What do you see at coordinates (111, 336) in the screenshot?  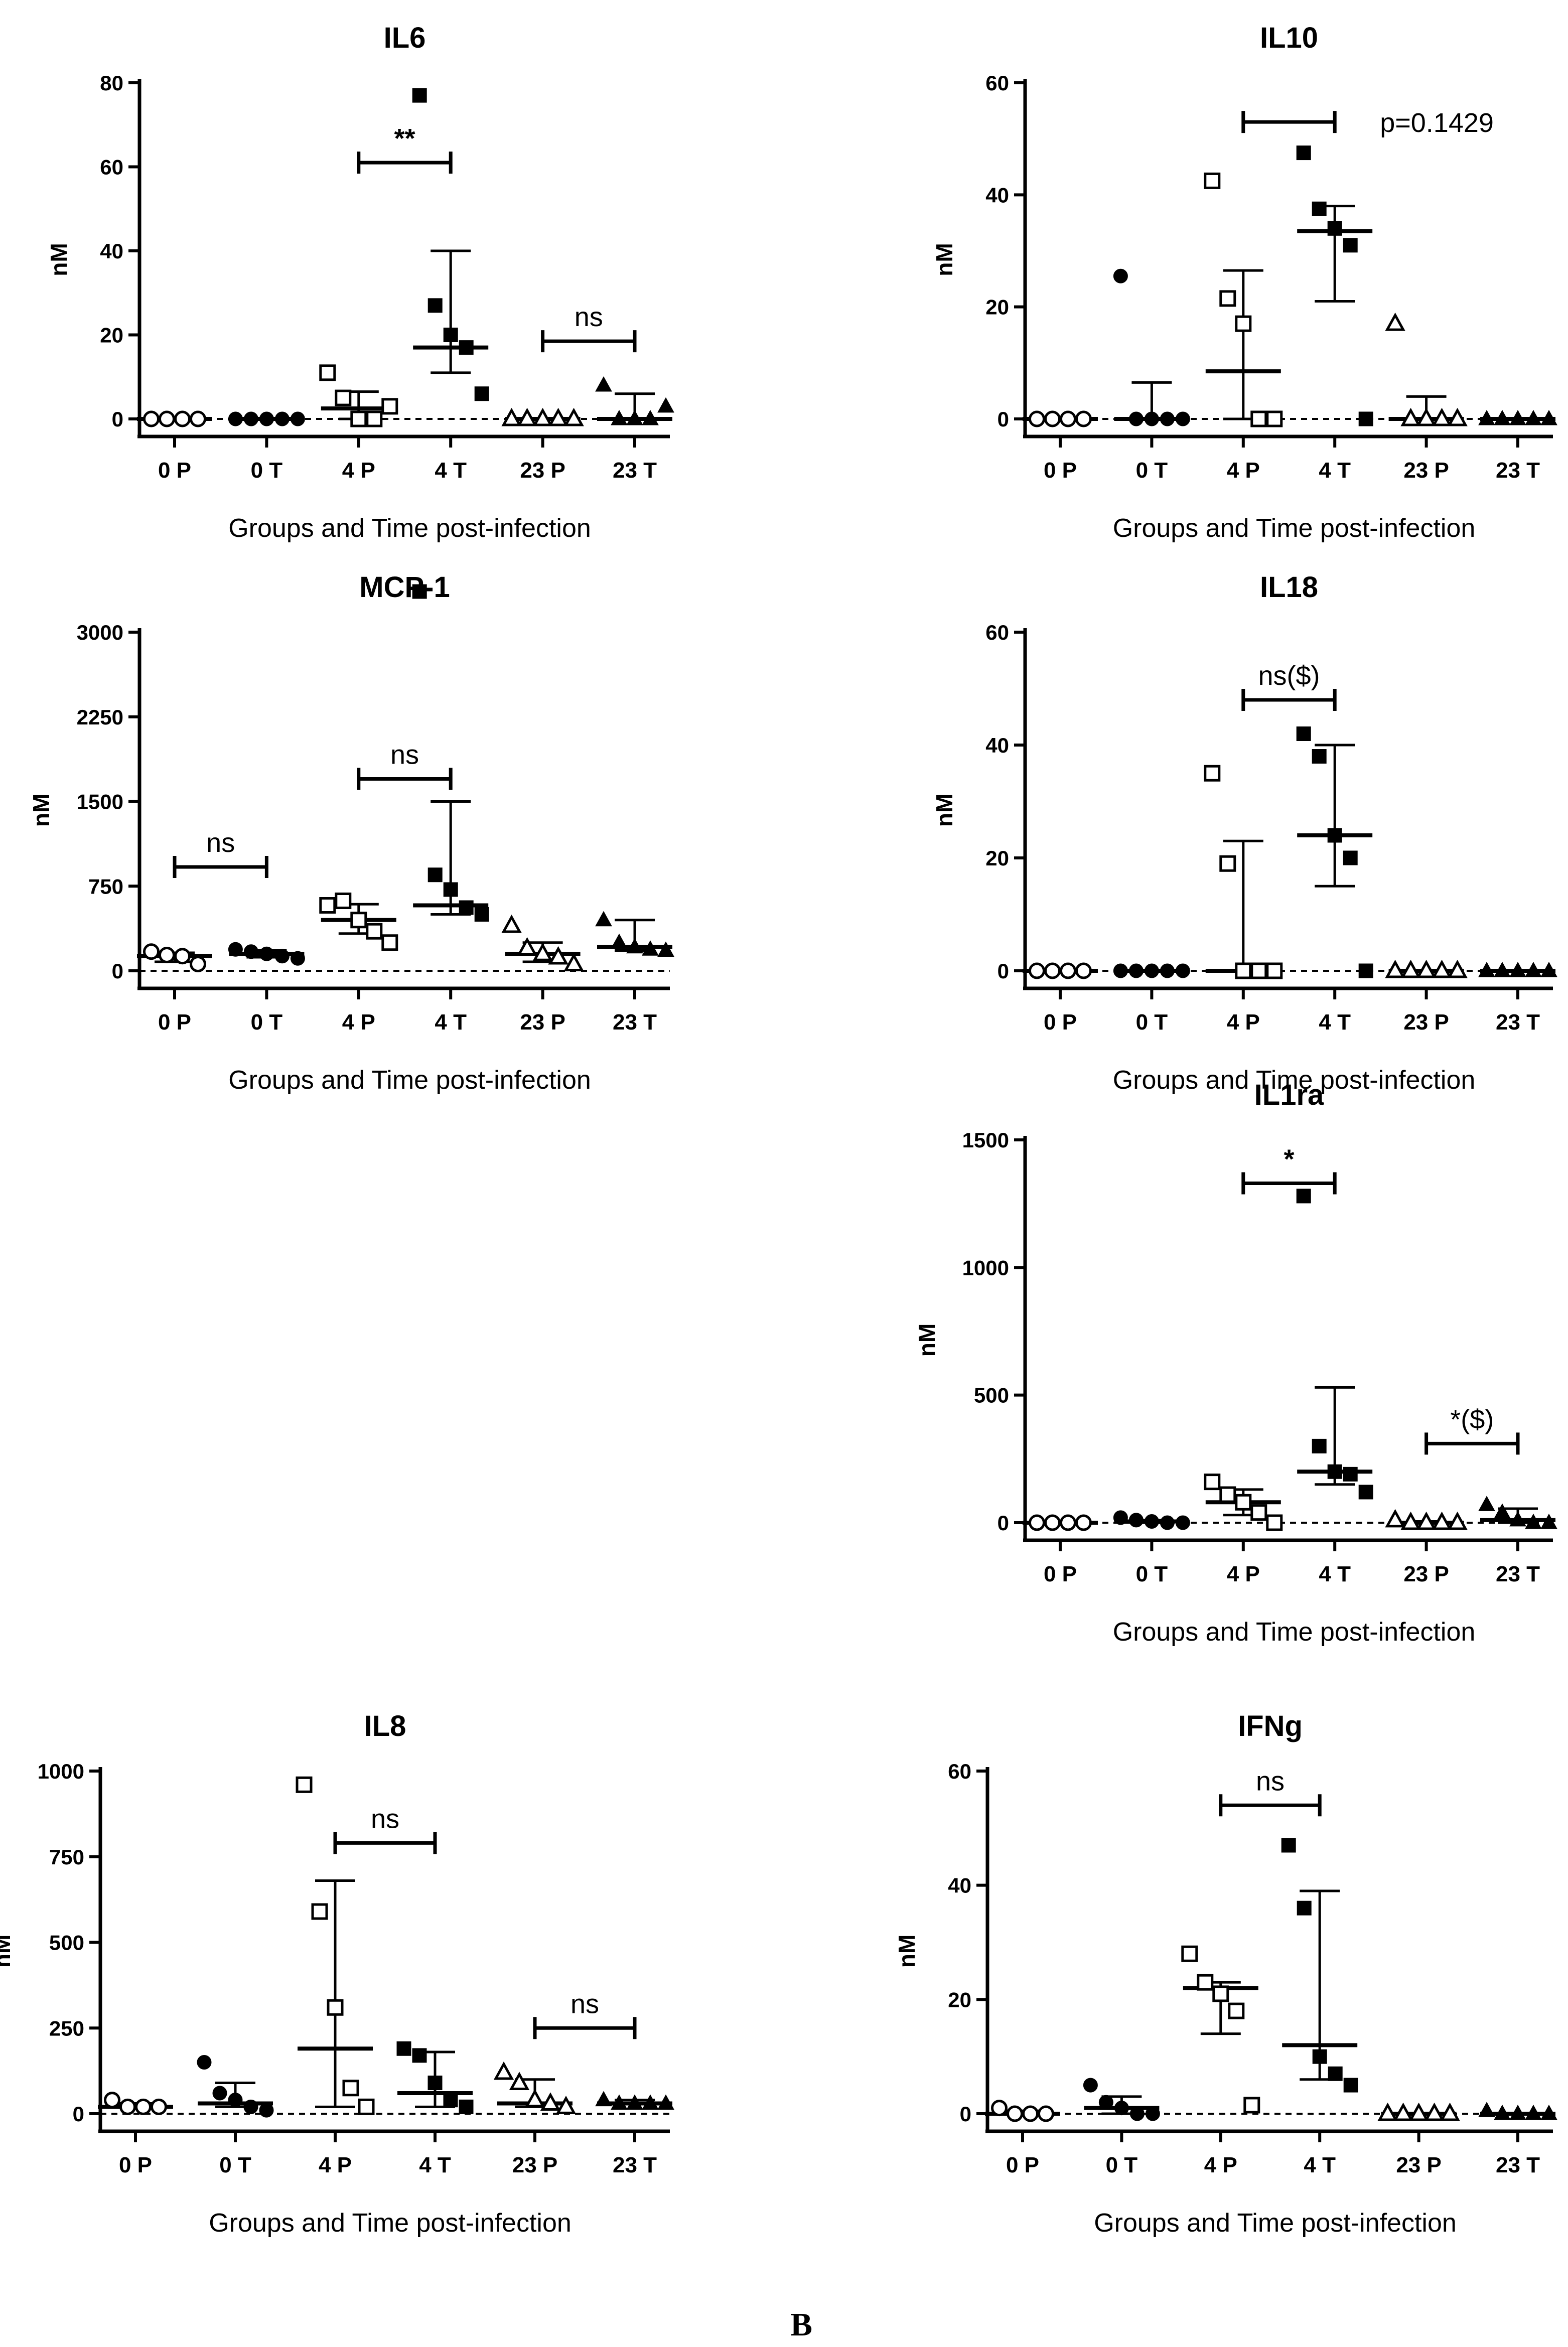 I see `y-tick-label: 20` at bounding box center [111, 336].